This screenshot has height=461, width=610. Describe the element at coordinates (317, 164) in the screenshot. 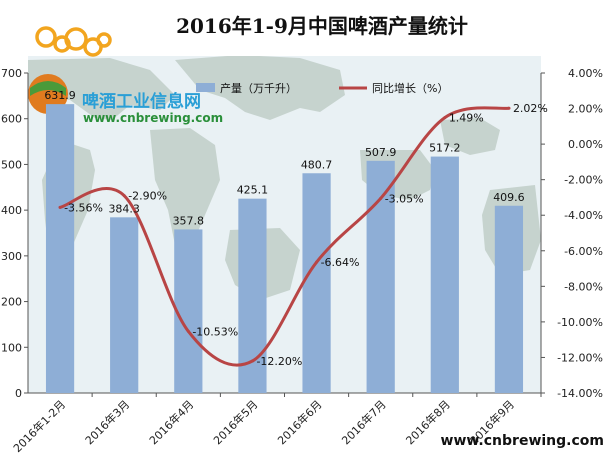

I see `bar-value-label: 480.7` at that location.